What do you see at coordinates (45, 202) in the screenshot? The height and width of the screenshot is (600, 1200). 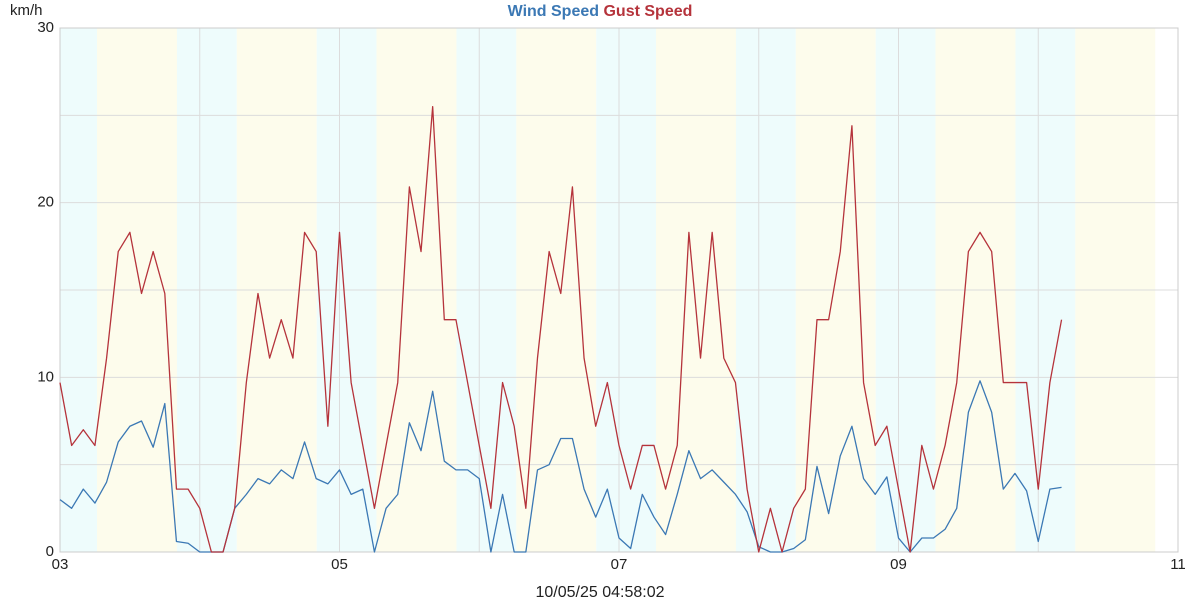 I see `y-tick-label: 20` at bounding box center [45, 202].